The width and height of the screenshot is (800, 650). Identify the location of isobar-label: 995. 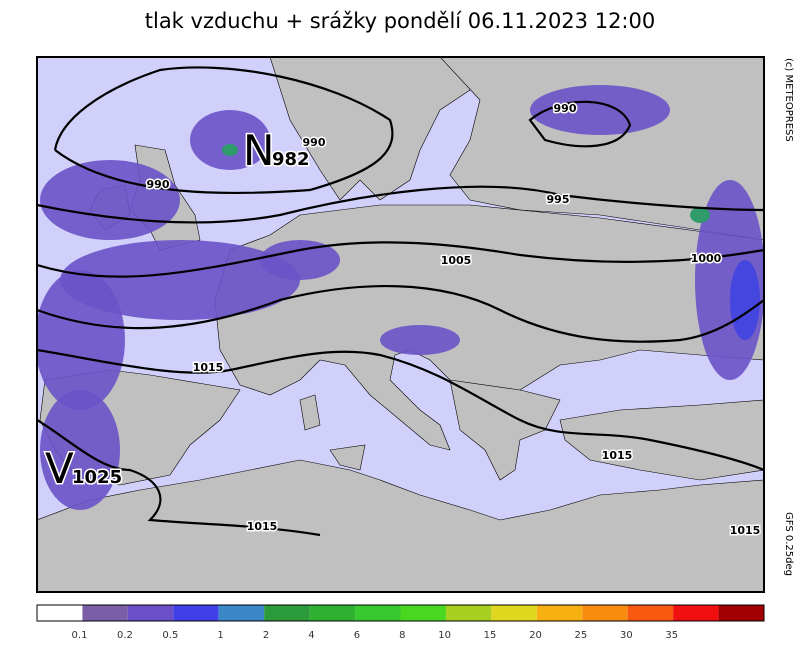
(558, 199).